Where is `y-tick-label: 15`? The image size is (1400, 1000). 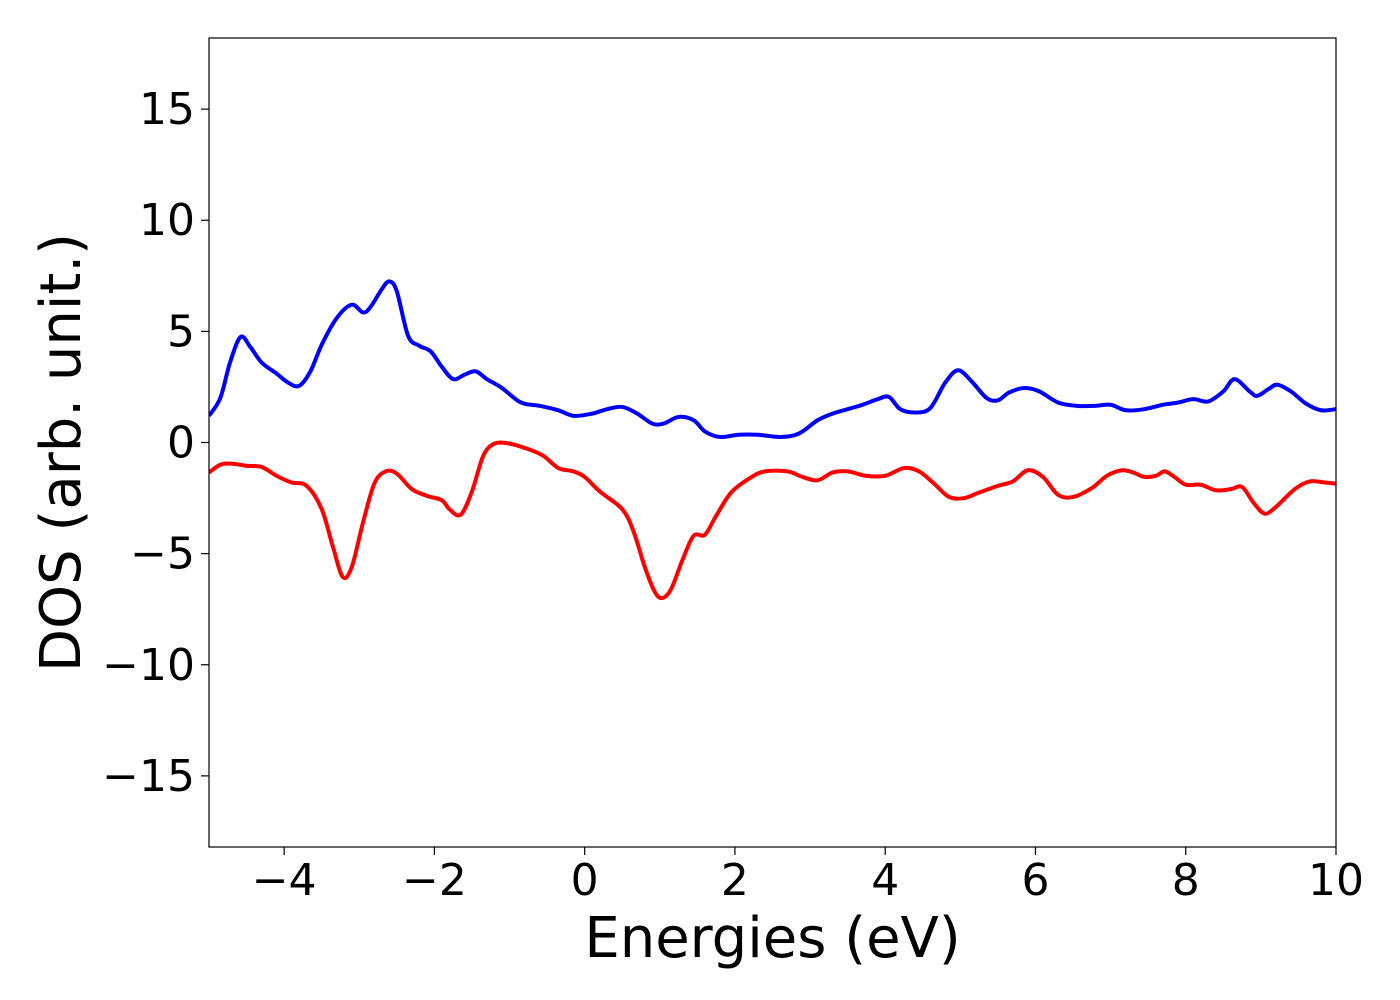 y-tick-label: 15 is located at coordinates (167, 109).